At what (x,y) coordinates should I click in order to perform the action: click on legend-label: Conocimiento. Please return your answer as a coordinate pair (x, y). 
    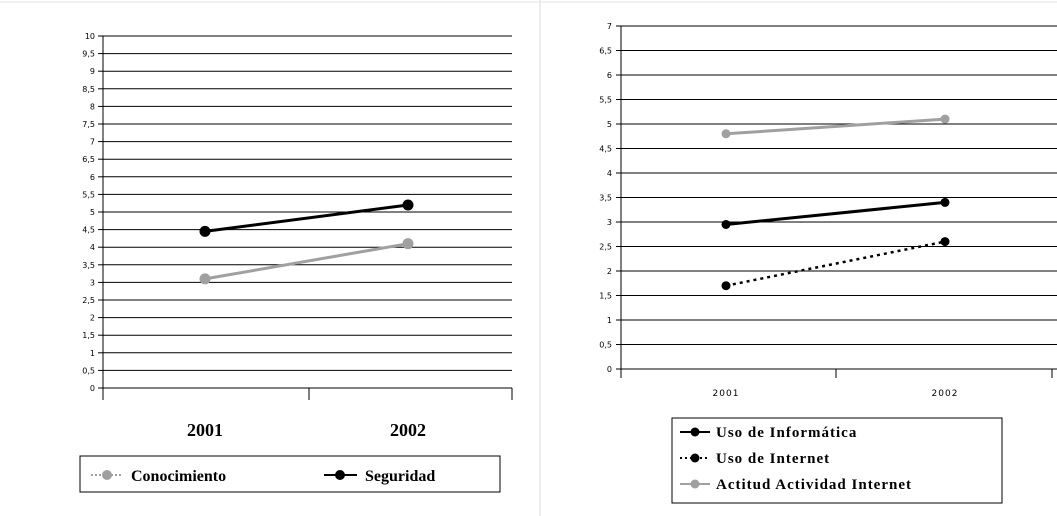
    Looking at the image, I should click on (178, 476).